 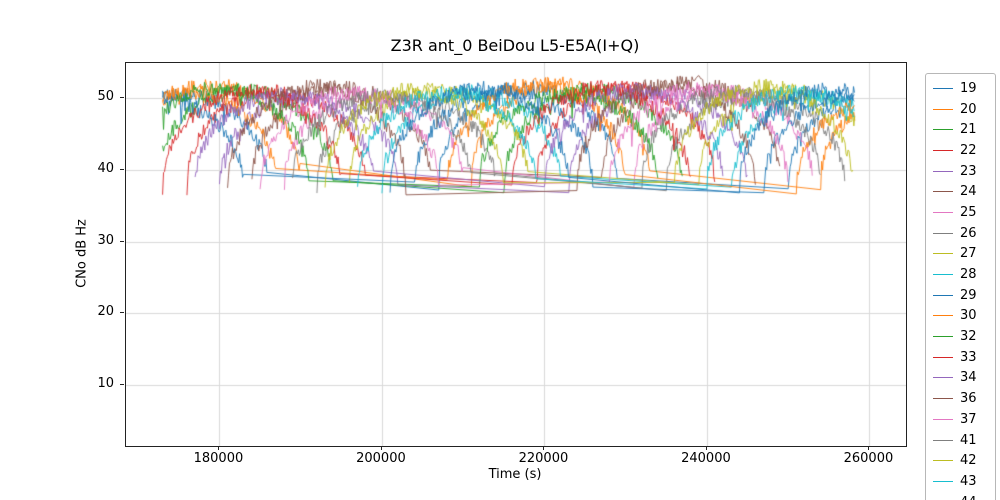 I want to click on legend-item-23: 23, so click(x=964, y=171).